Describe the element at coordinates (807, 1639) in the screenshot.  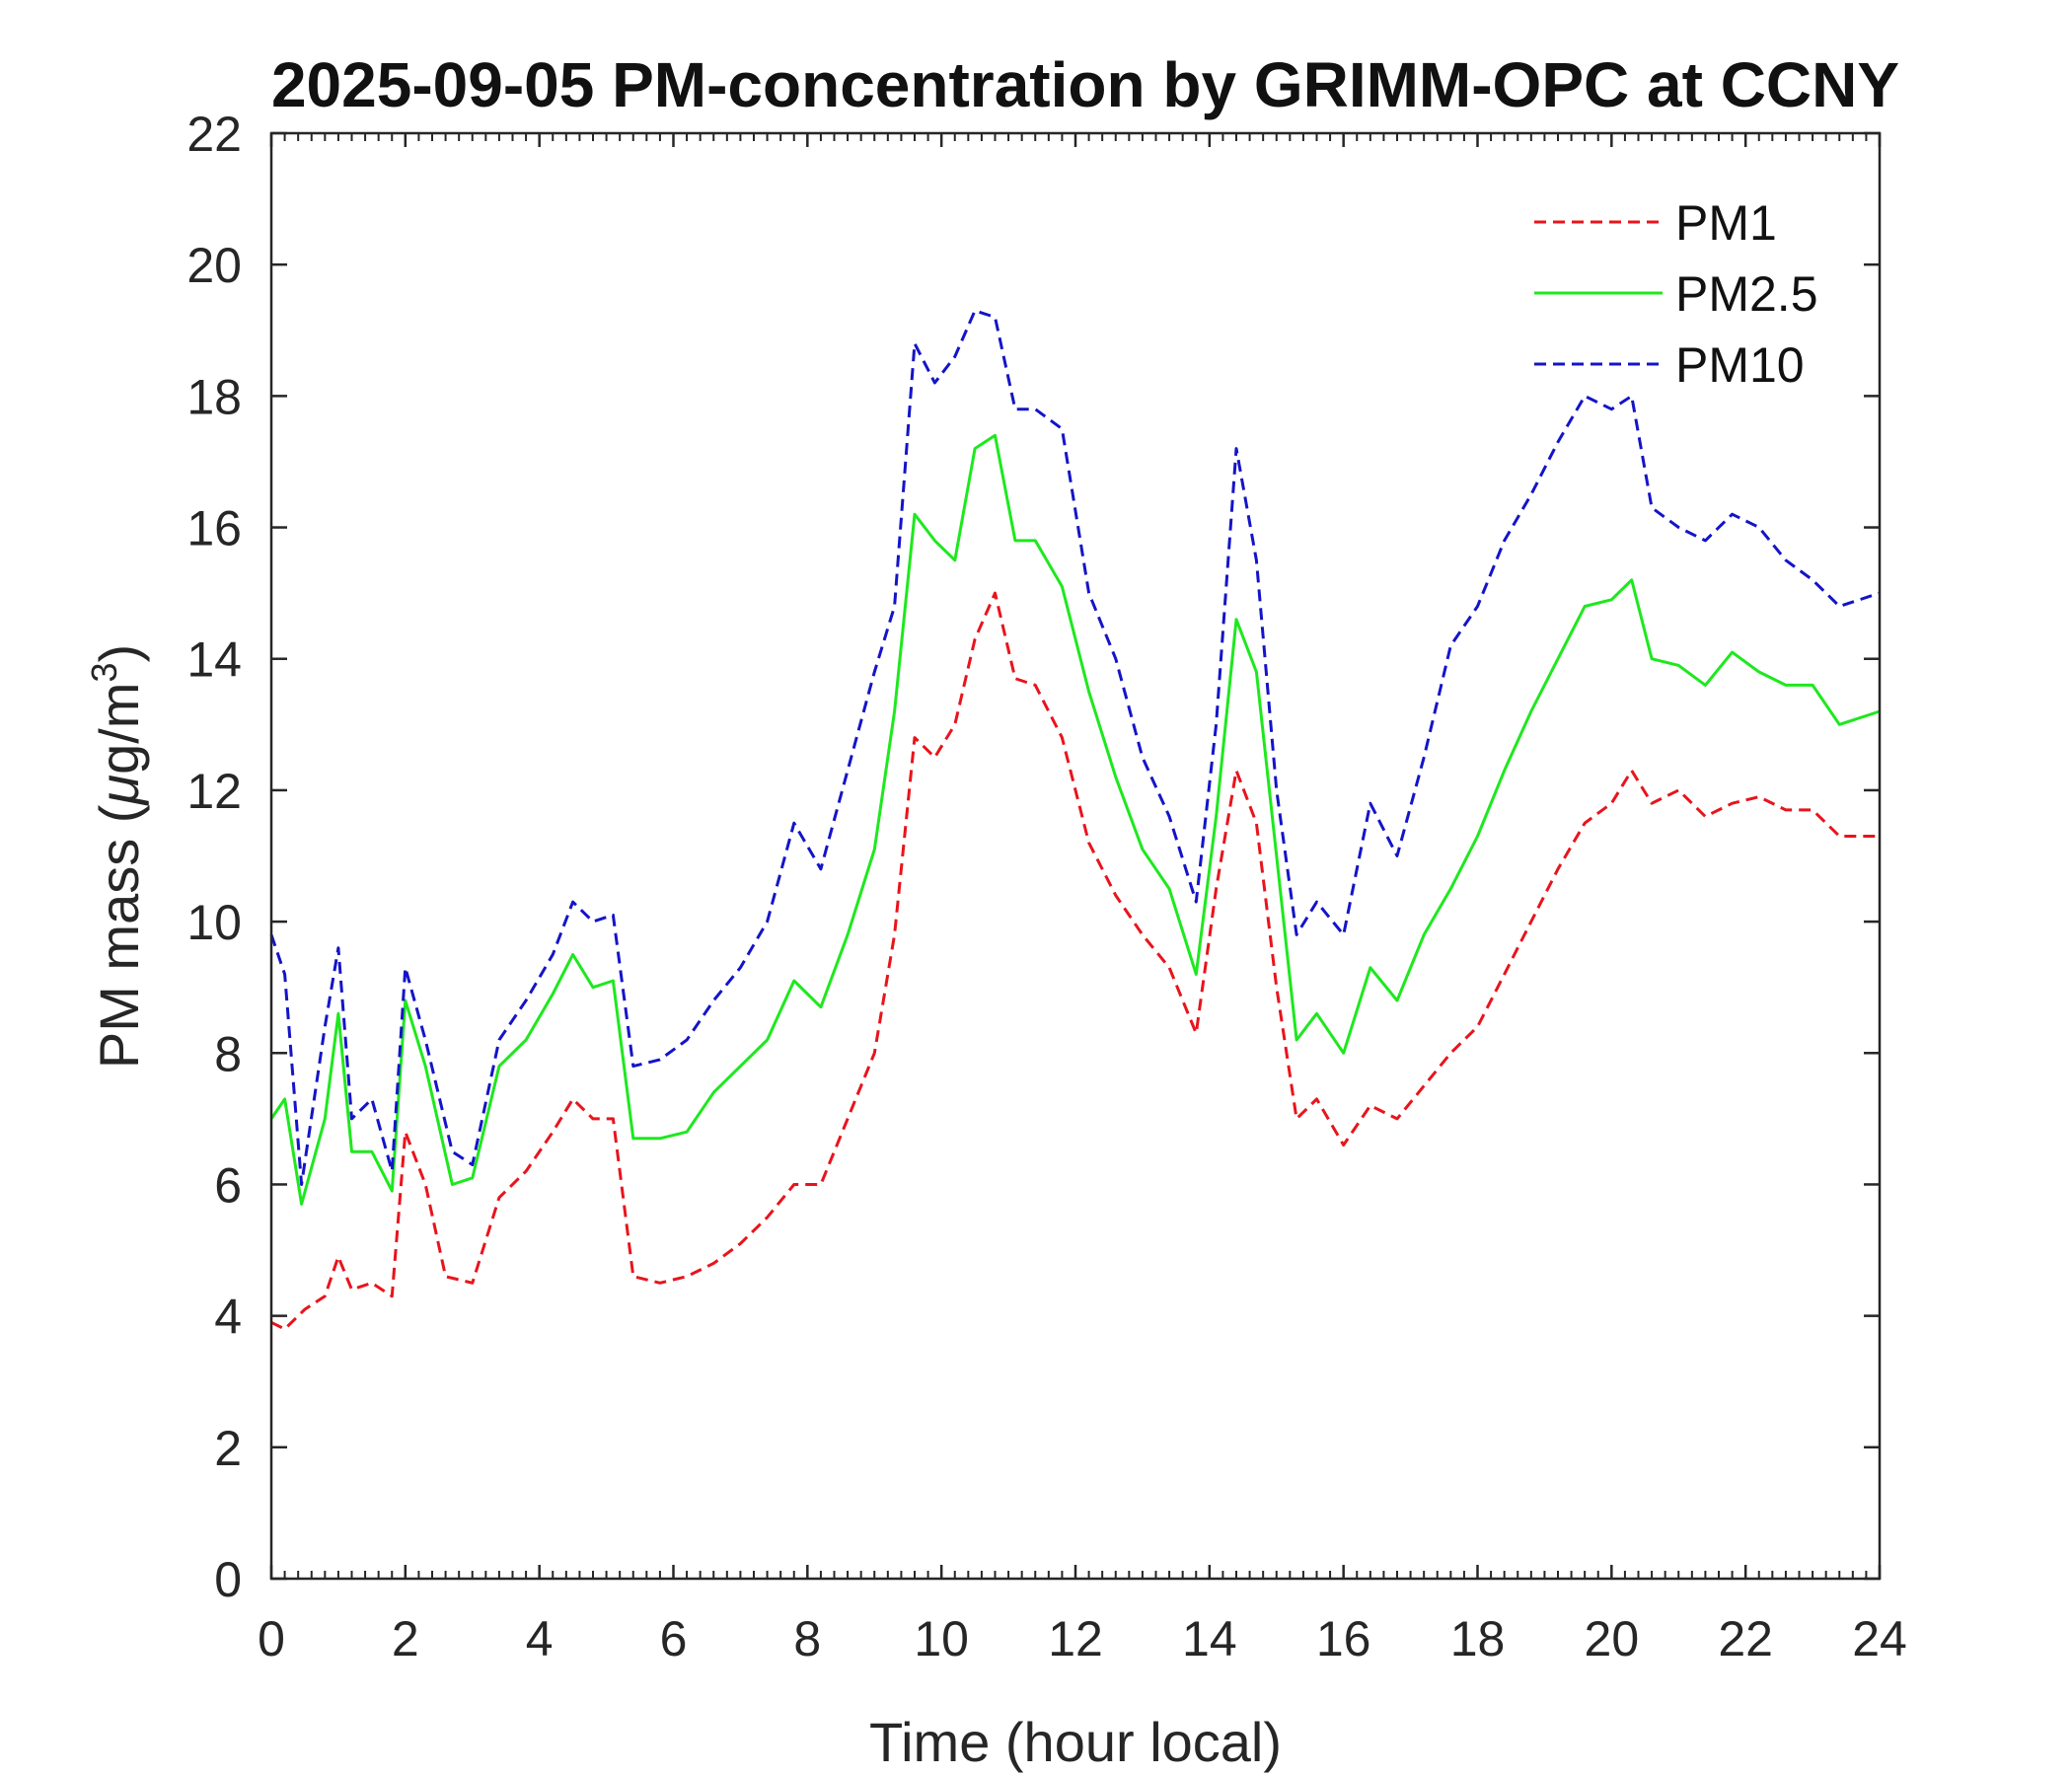
I see `x-tick-label: 8` at that location.